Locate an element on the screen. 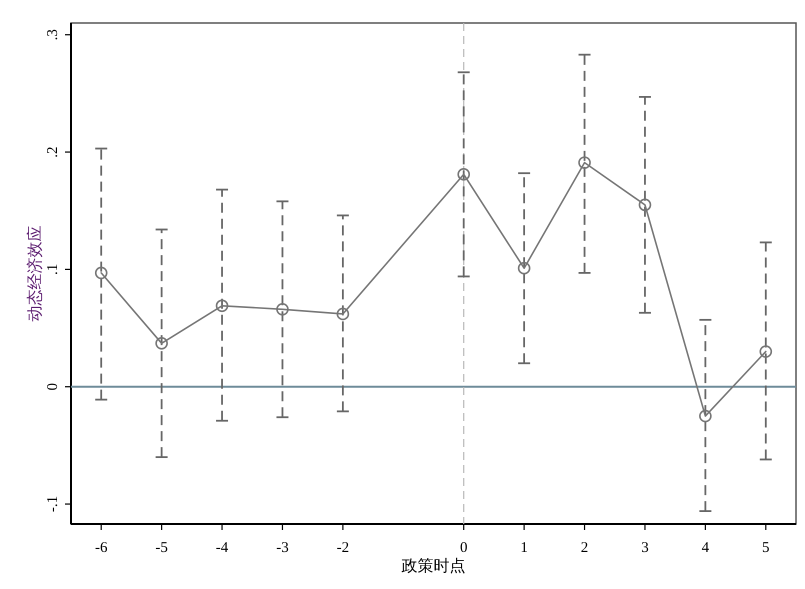 The image size is (805, 589). x-tick-label: 5 is located at coordinates (766, 548).